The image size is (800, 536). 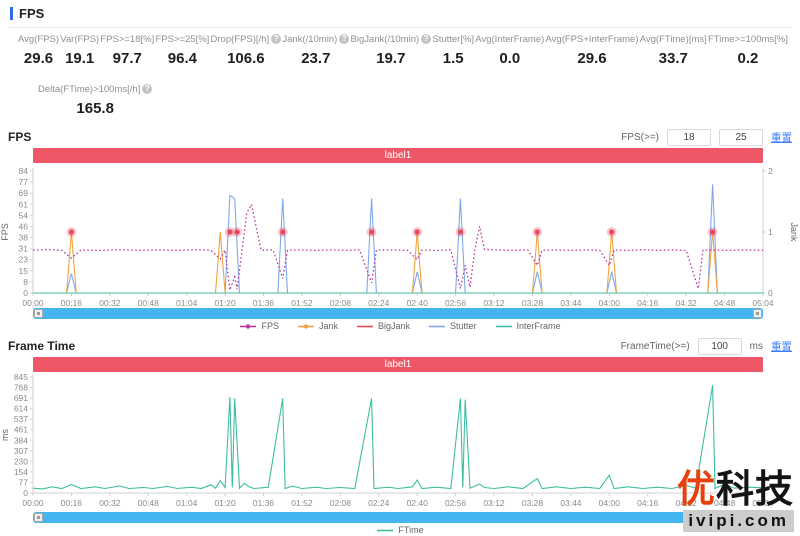 What do you see at coordinates (127, 39) in the screenshot?
I see `stat-label: FPS>=18[%]` at bounding box center [127, 39].